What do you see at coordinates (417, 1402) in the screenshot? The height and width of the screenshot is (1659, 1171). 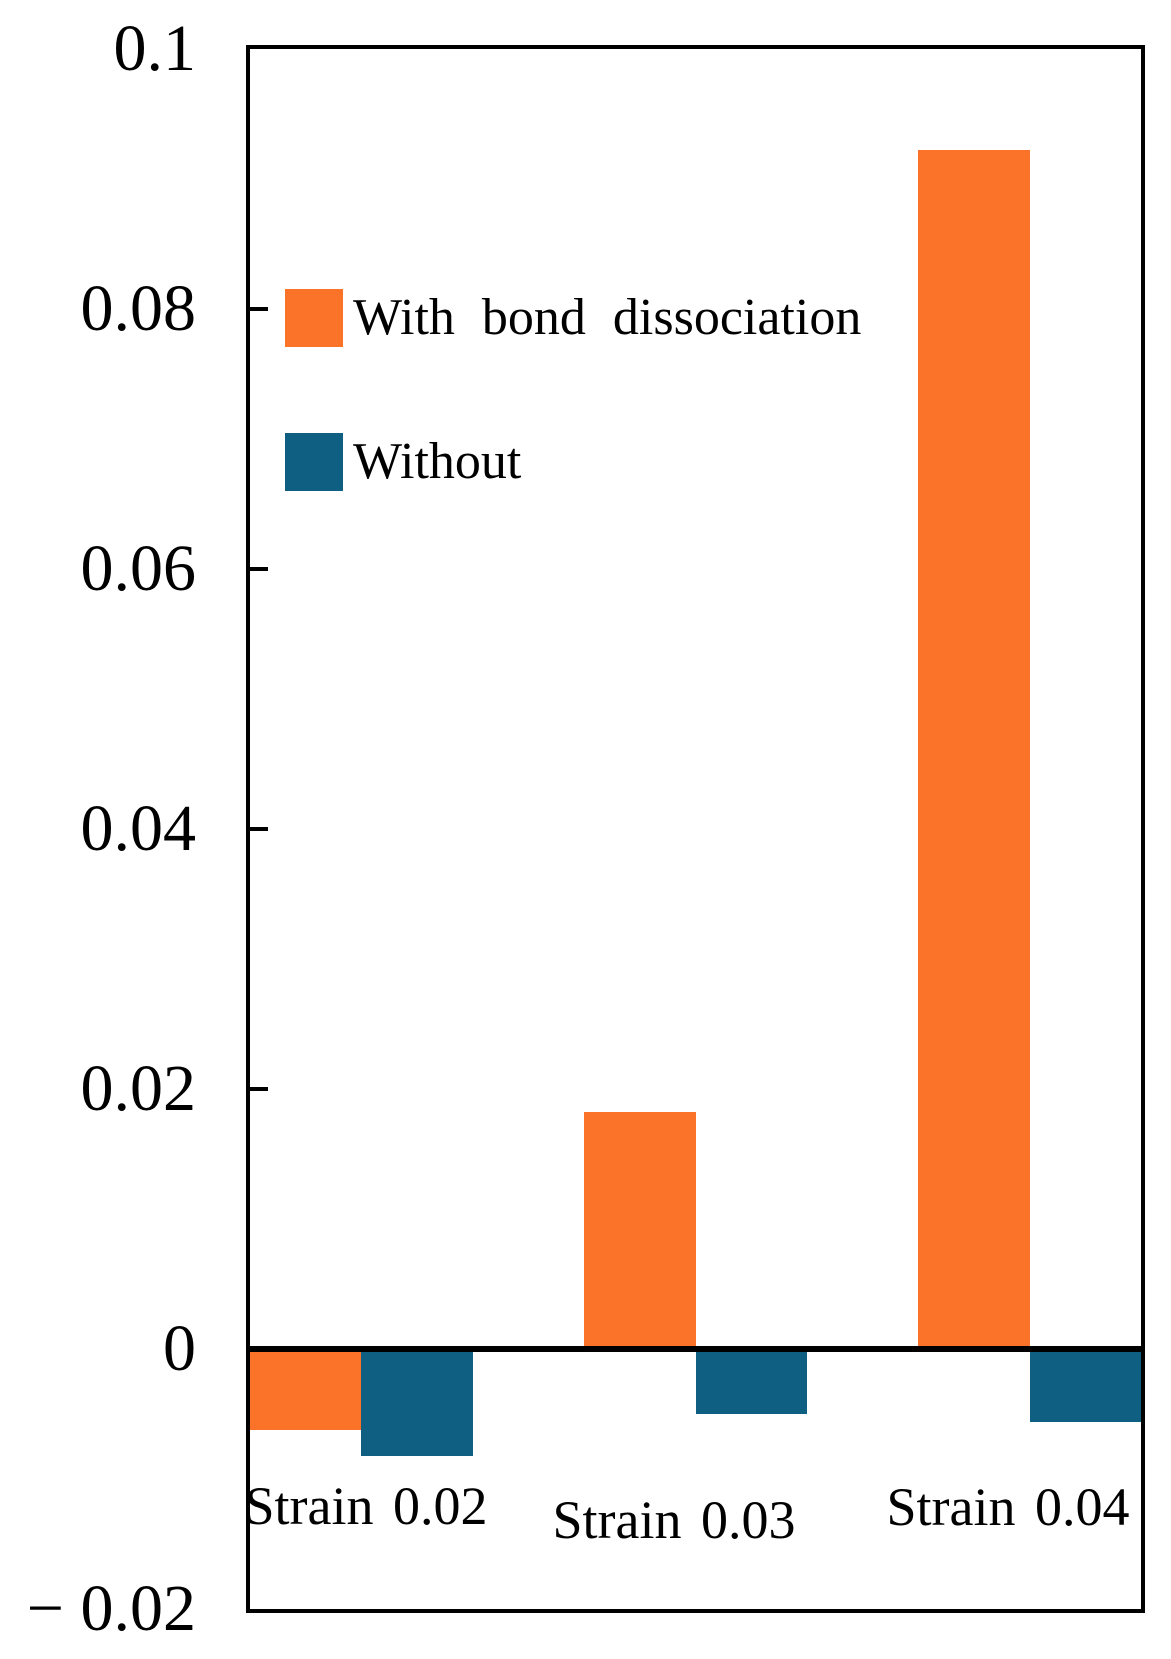 I see `bar-without-strain-0.02` at bounding box center [417, 1402].